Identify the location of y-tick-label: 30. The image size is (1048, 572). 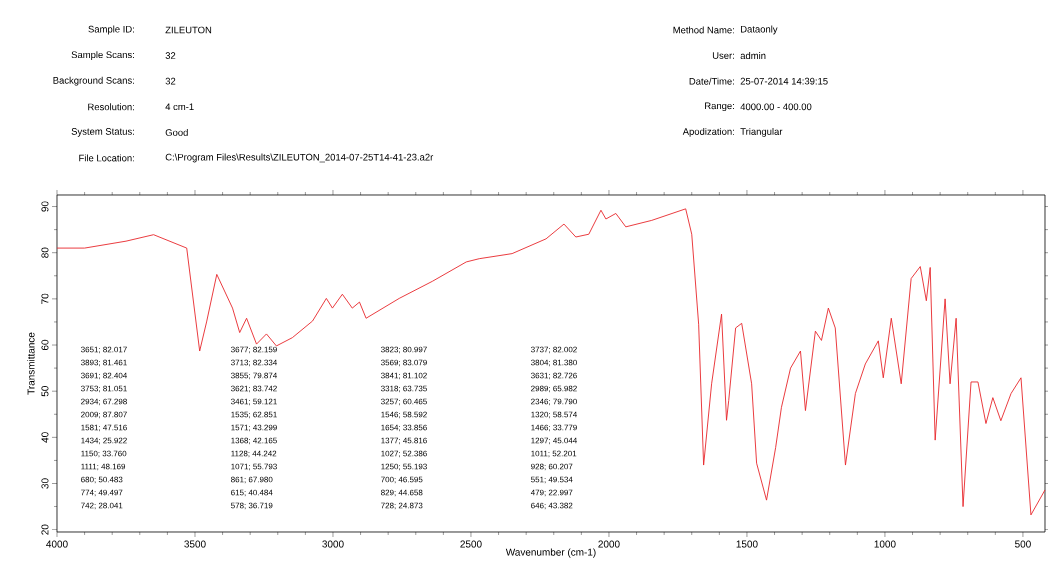
(45, 483).